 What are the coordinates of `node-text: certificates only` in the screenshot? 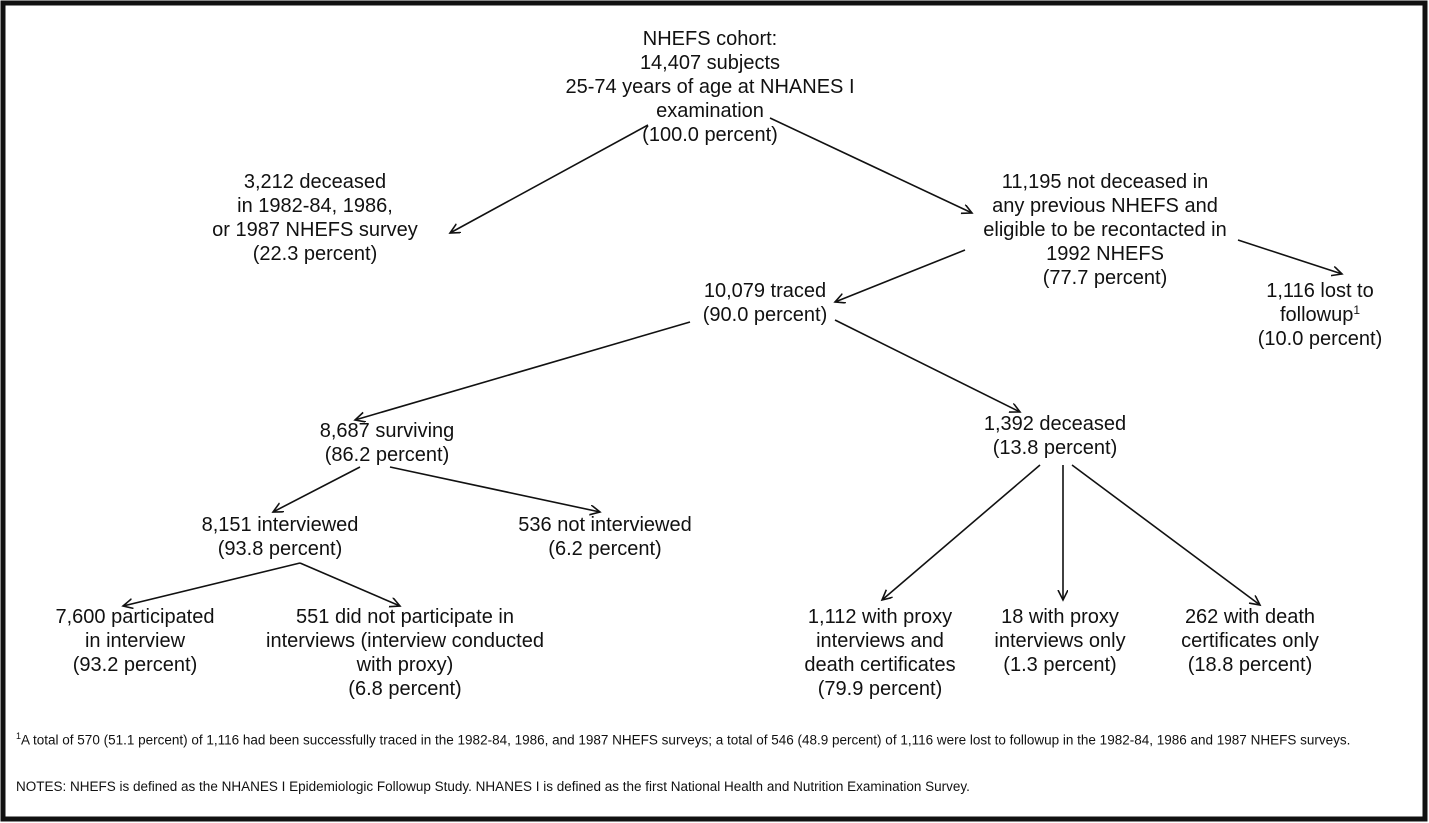 It's located at (1250, 641).